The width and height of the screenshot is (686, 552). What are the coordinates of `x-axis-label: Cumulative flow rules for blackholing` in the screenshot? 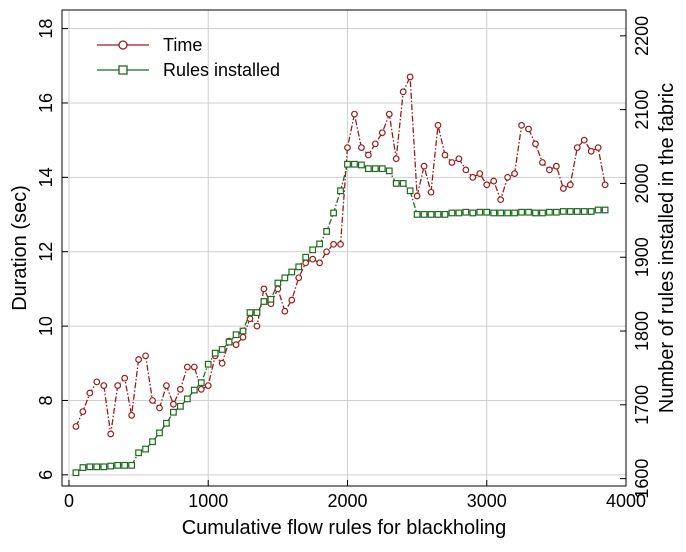 It's located at (344, 528).